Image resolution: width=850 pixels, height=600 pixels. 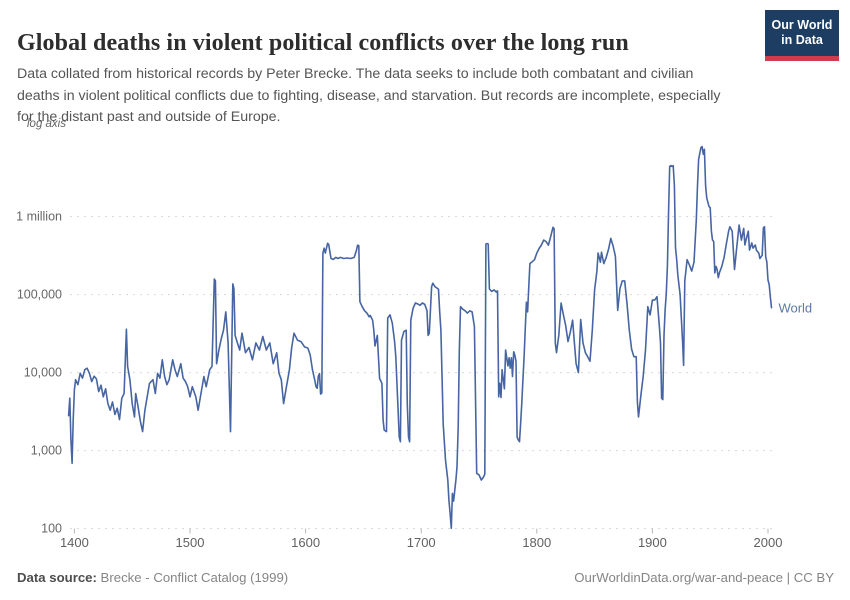 What do you see at coordinates (421, 542) in the screenshot?
I see `x-axis-label-1700: 1700` at bounding box center [421, 542].